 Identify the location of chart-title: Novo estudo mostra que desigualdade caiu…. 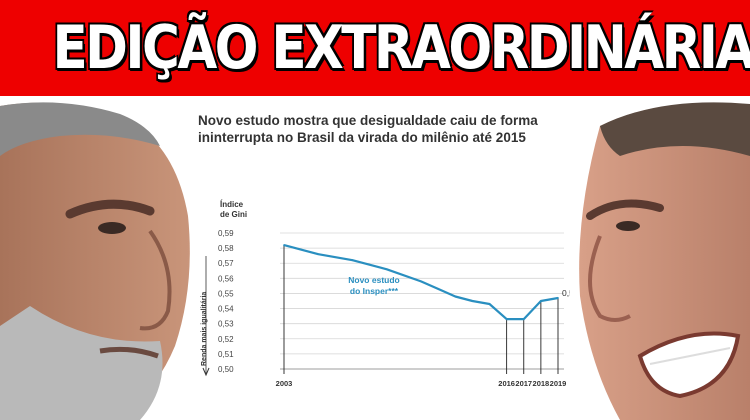
(368, 129).